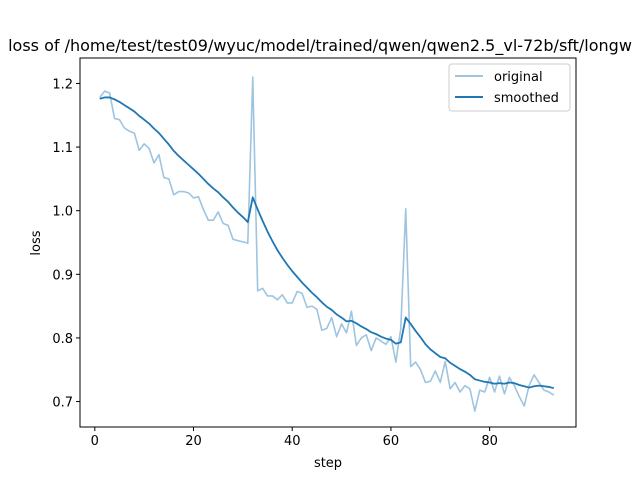  Describe the element at coordinates (62, 403) in the screenshot. I see `y-tick-label: 0.7` at that location.